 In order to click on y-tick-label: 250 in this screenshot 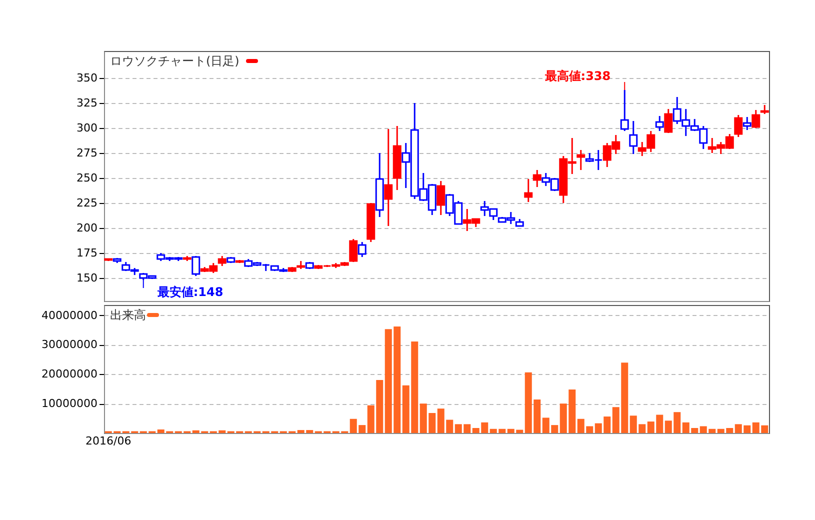, I will do `click(87, 178)`.